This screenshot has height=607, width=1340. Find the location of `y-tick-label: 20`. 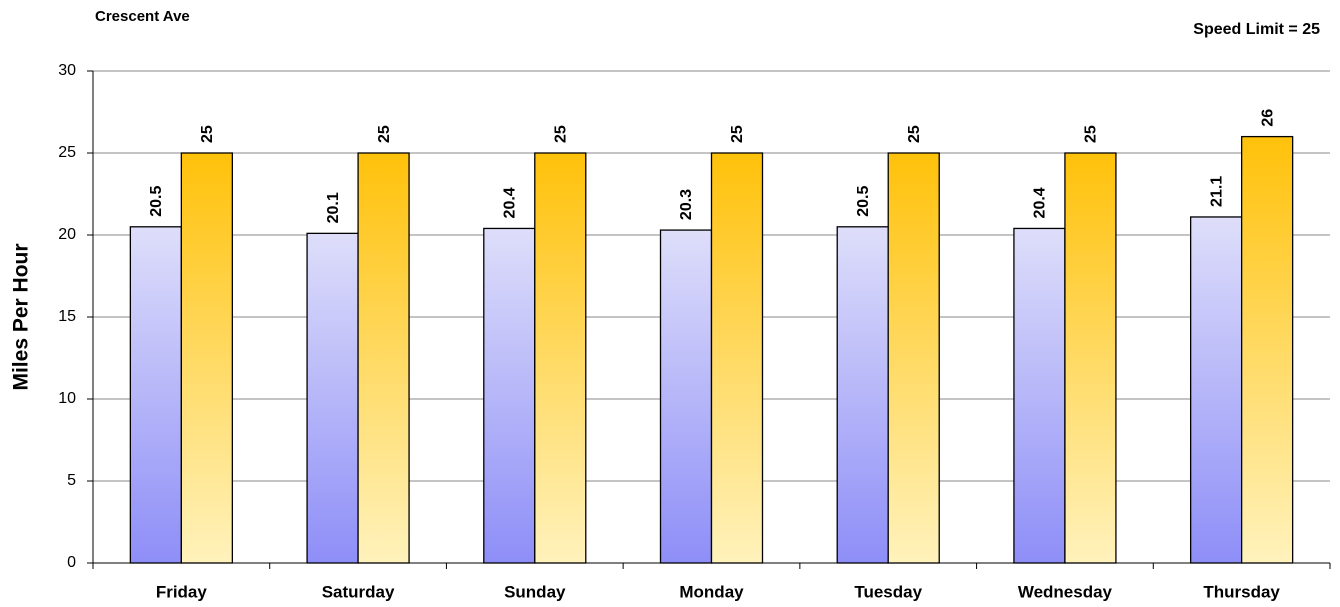

y-tick-label: 20 is located at coordinates (67, 234).